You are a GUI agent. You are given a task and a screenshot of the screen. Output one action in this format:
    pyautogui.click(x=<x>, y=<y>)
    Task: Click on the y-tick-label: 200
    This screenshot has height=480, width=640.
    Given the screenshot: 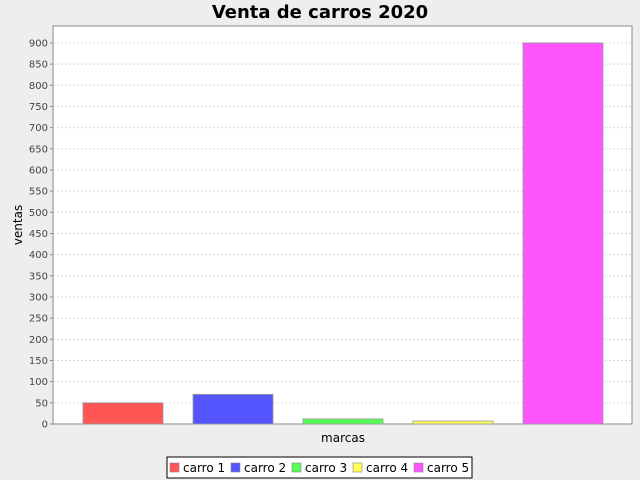 What is the action you would take?
    pyautogui.click(x=38, y=340)
    